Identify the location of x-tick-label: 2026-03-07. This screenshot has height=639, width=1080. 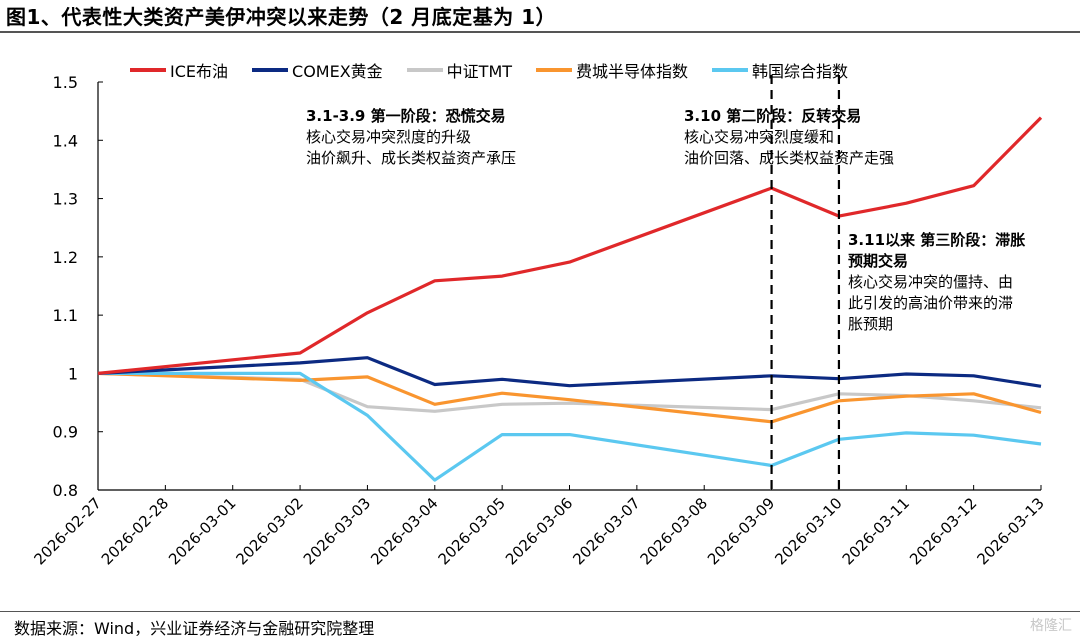
(606, 531).